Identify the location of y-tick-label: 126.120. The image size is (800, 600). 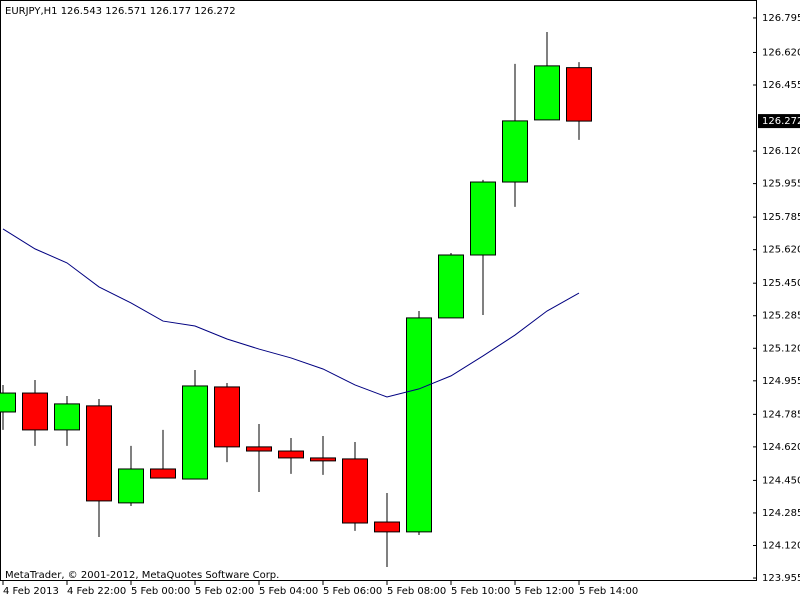
(781, 151).